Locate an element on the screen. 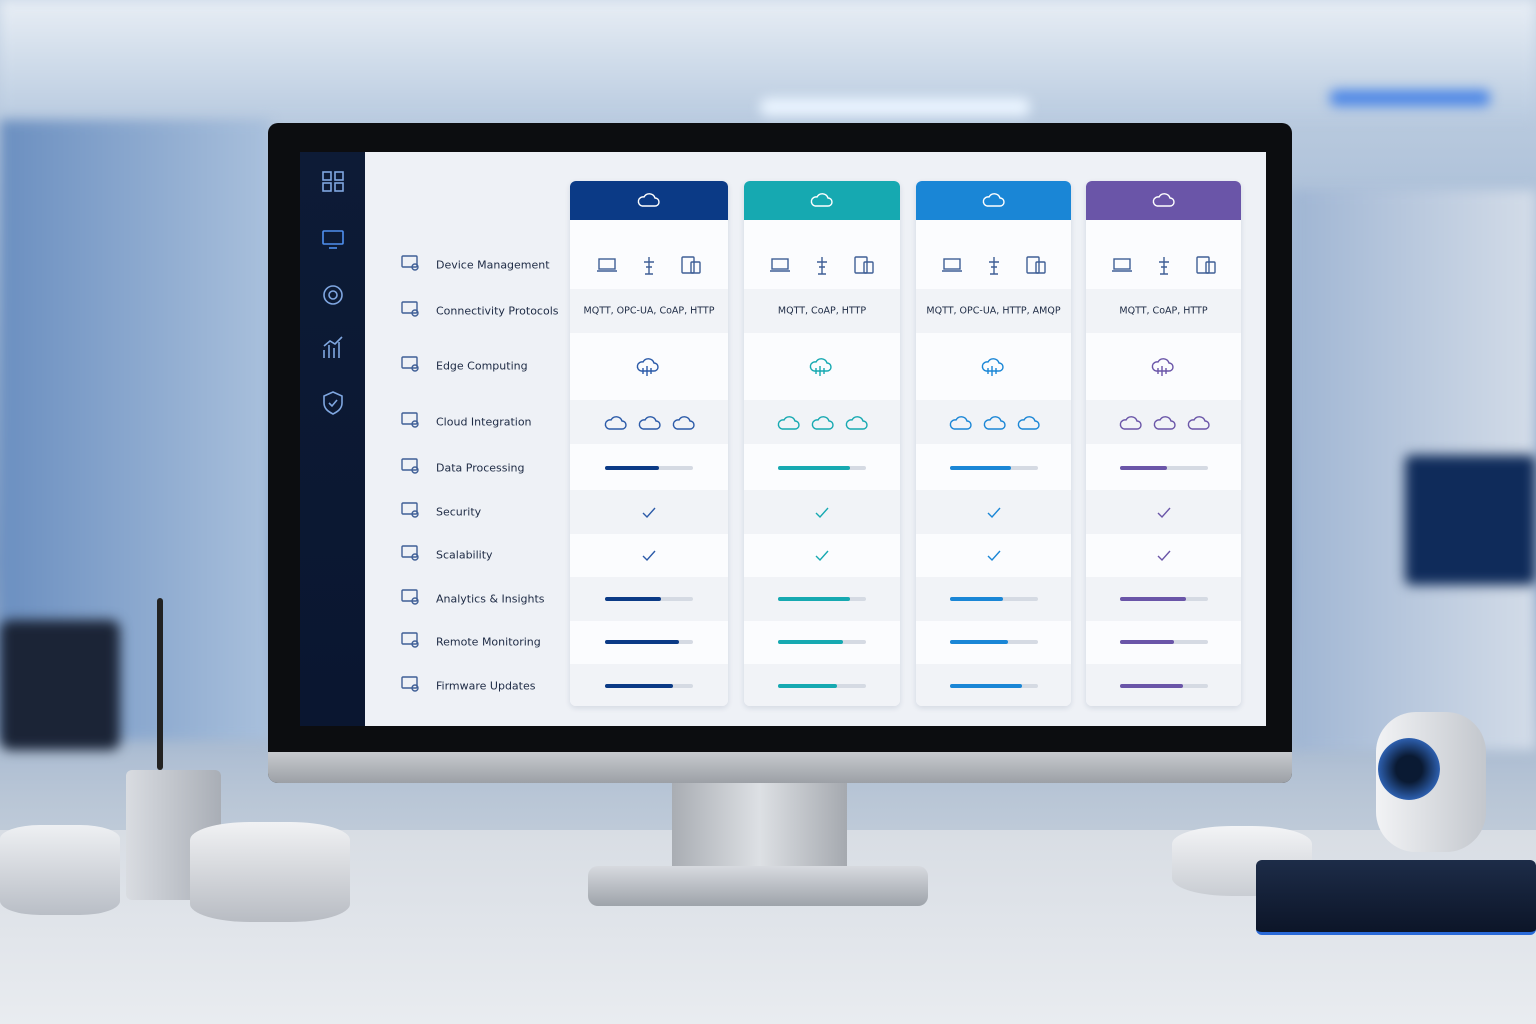  protocols: MQTT, OPC-UA, HTTP, AMQP is located at coordinates (993, 311).